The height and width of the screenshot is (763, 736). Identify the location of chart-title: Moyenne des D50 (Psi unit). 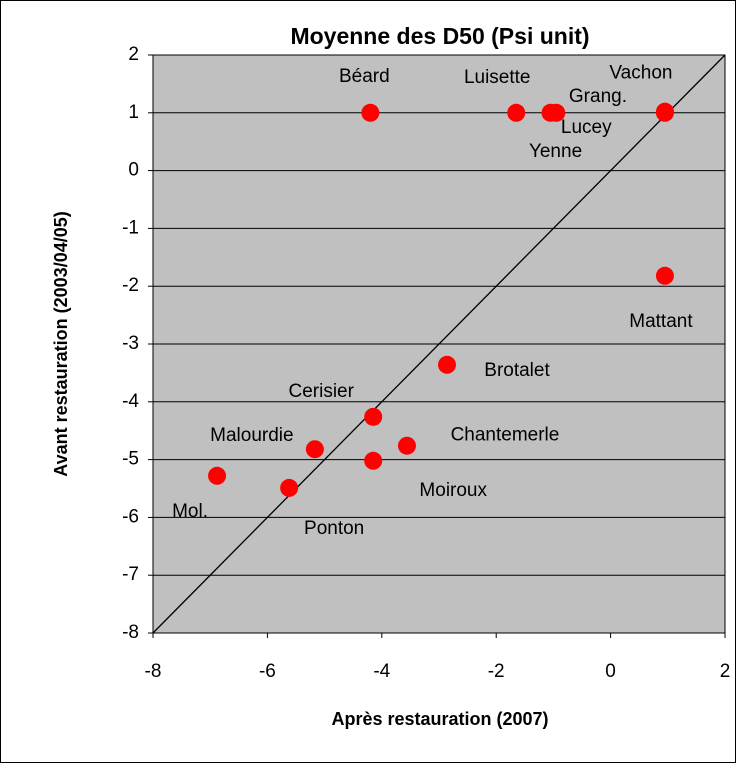
(439, 36).